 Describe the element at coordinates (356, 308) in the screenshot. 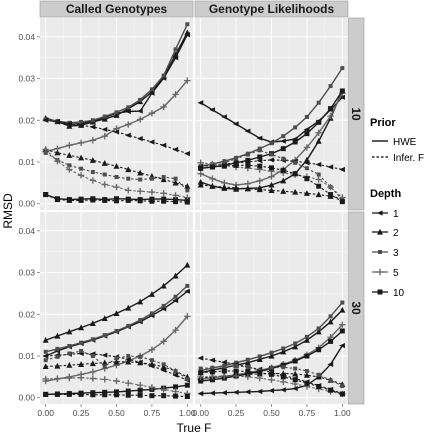

I see `strip-label-row-30: 30` at that location.